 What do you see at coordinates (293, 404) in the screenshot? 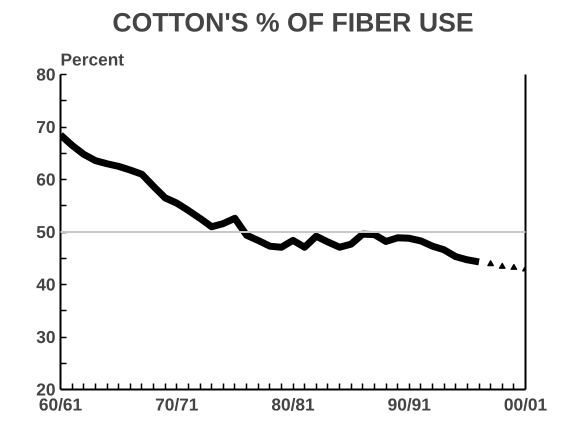
I see `x-tick-label: 80/81` at bounding box center [293, 404].